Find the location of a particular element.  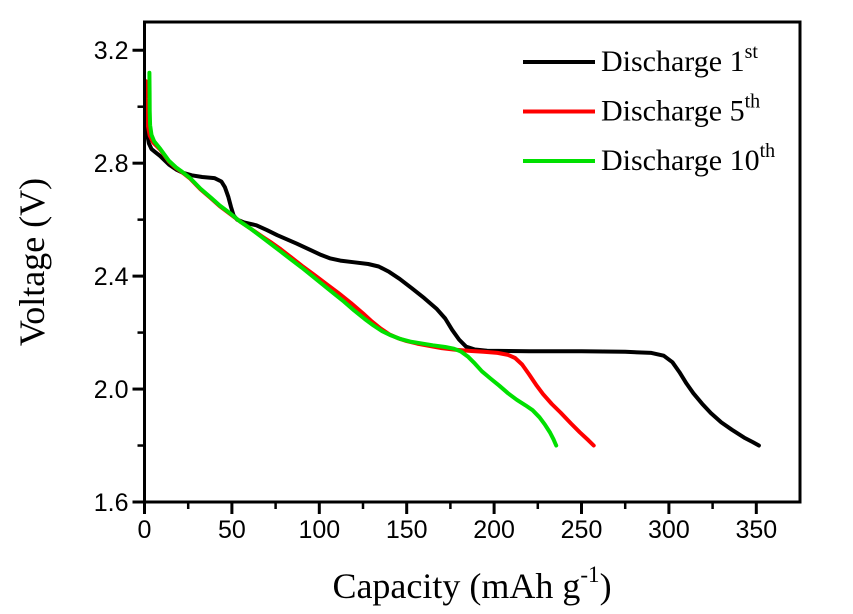

x-tick-label-250: 250 is located at coordinates (582, 530).